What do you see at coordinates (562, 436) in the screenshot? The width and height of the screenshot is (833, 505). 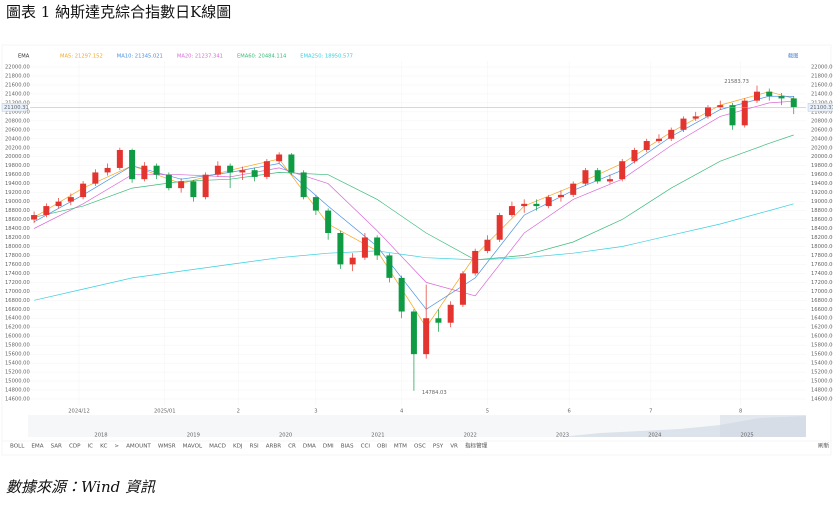 I see `navigator-year: 2023` at bounding box center [562, 436].